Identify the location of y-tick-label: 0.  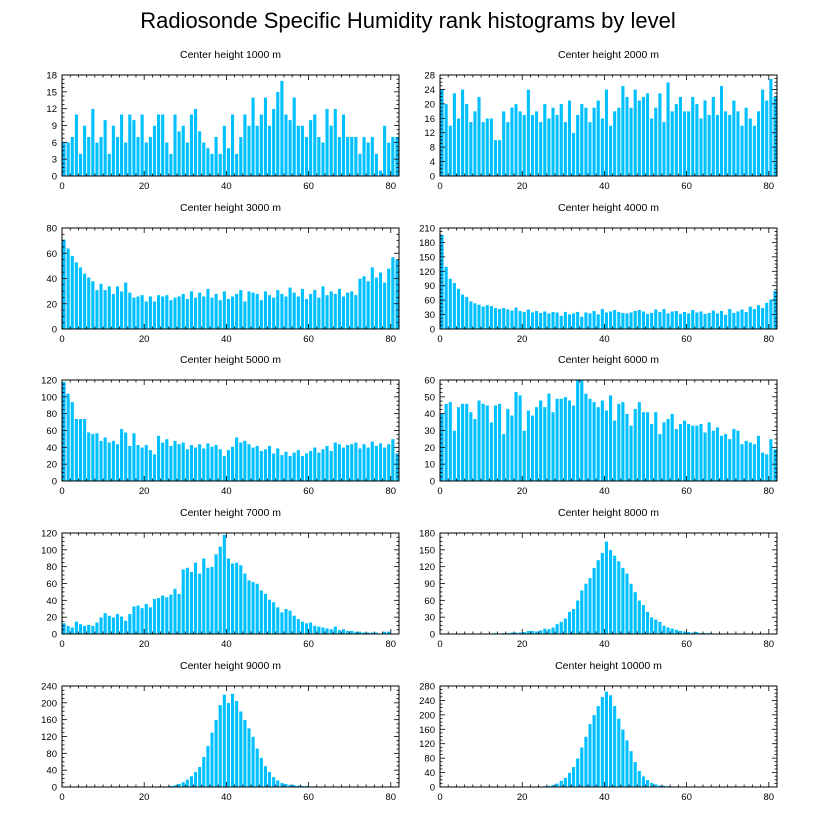
(54, 177).